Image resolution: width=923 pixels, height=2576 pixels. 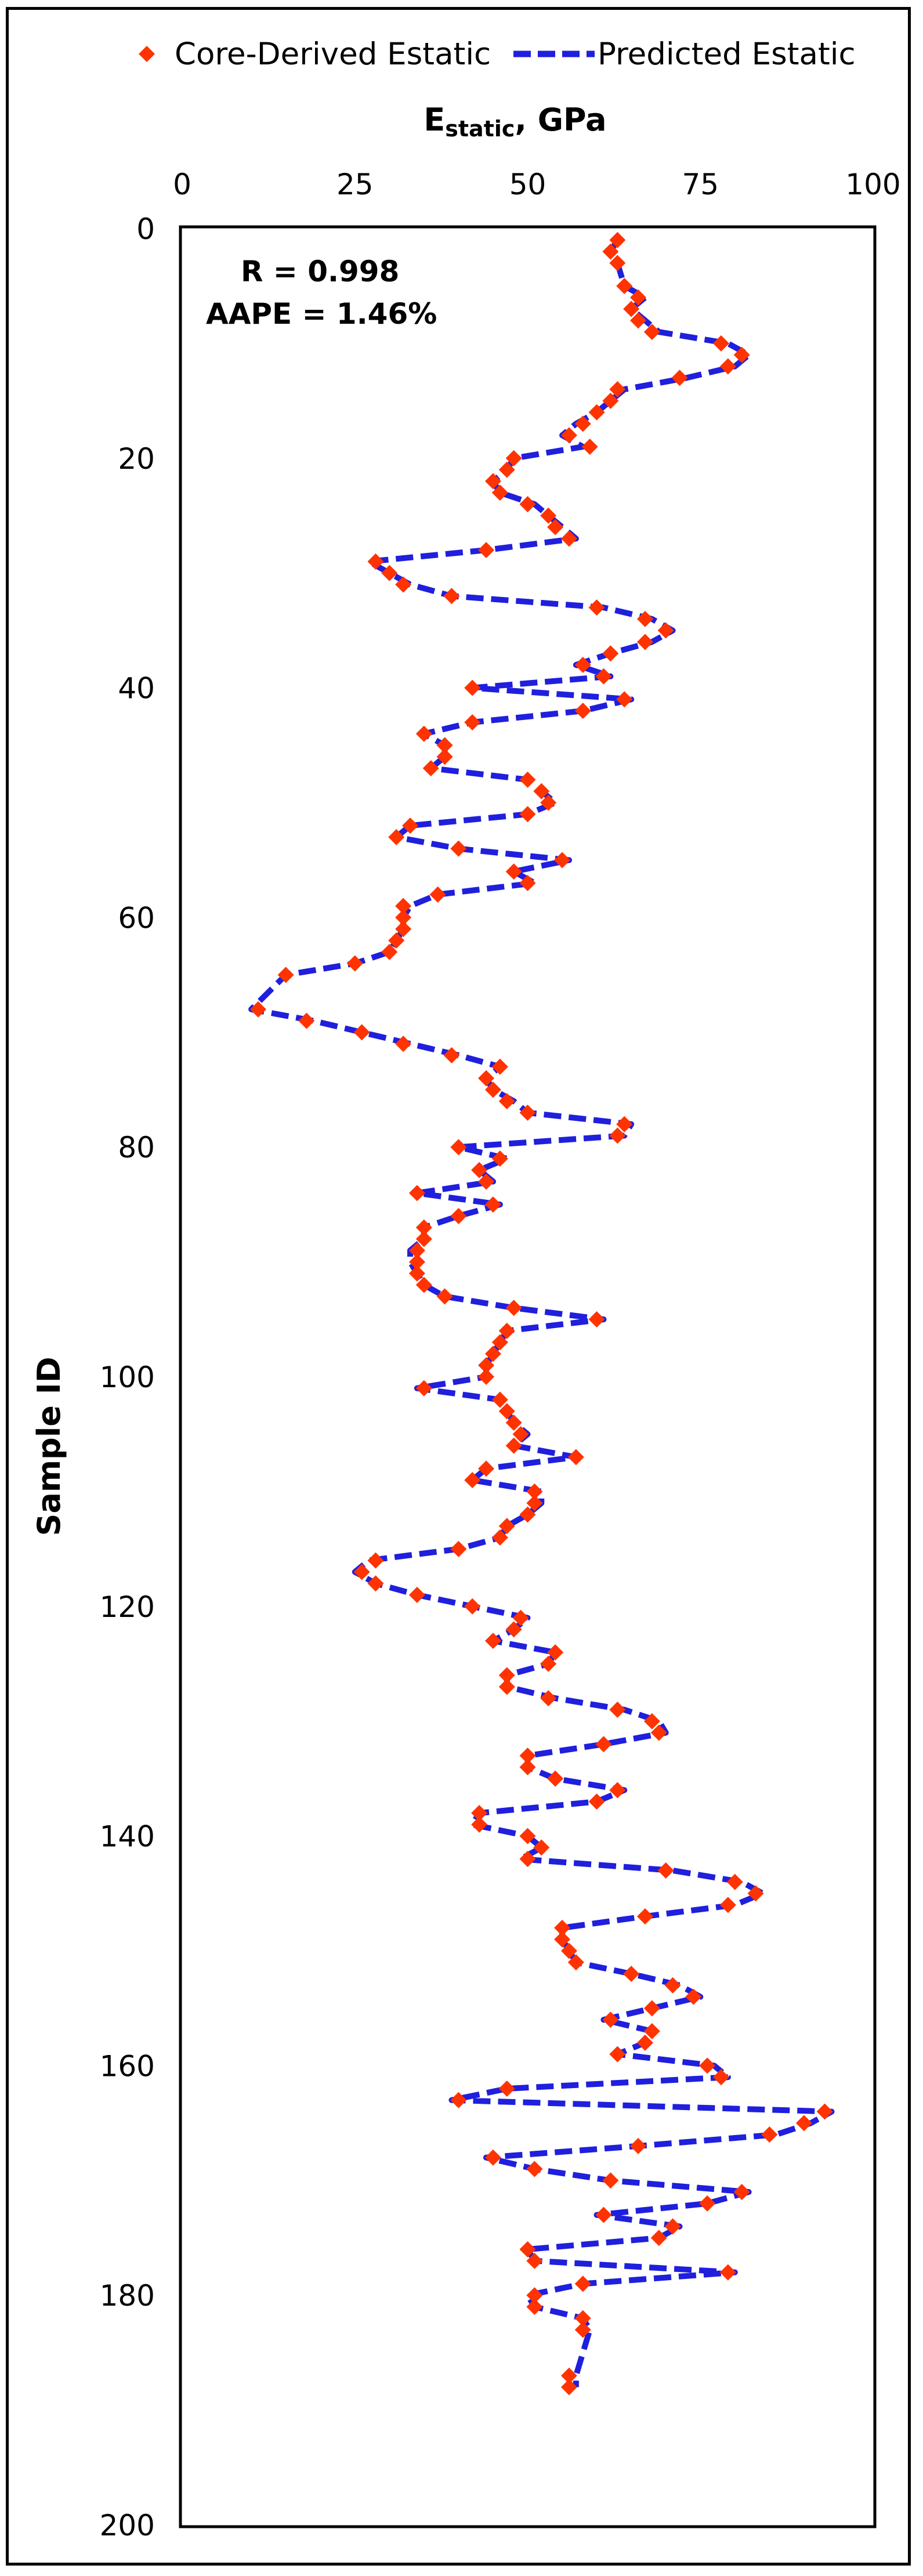 What do you see at coordinates (355, 184) in the screenshot?
I see `x-tick-label: 25` at bounding box center [355, 184].